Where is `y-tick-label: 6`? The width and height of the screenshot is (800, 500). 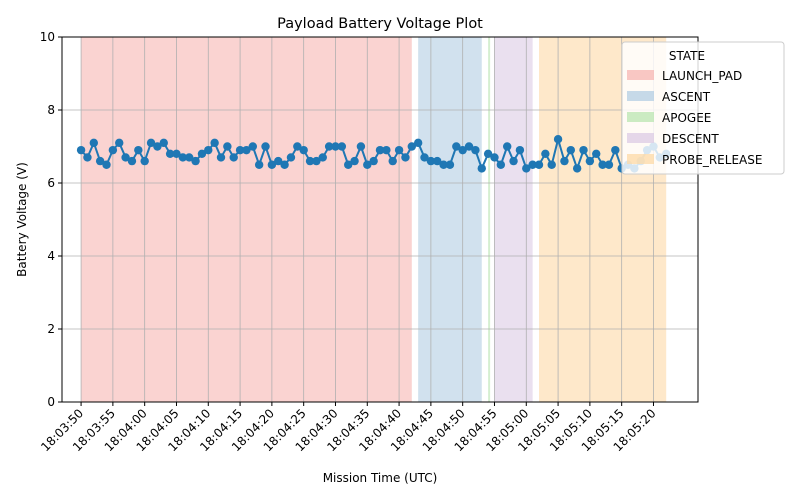
y-tick-label: 6 is located at coordinates (51, 183).